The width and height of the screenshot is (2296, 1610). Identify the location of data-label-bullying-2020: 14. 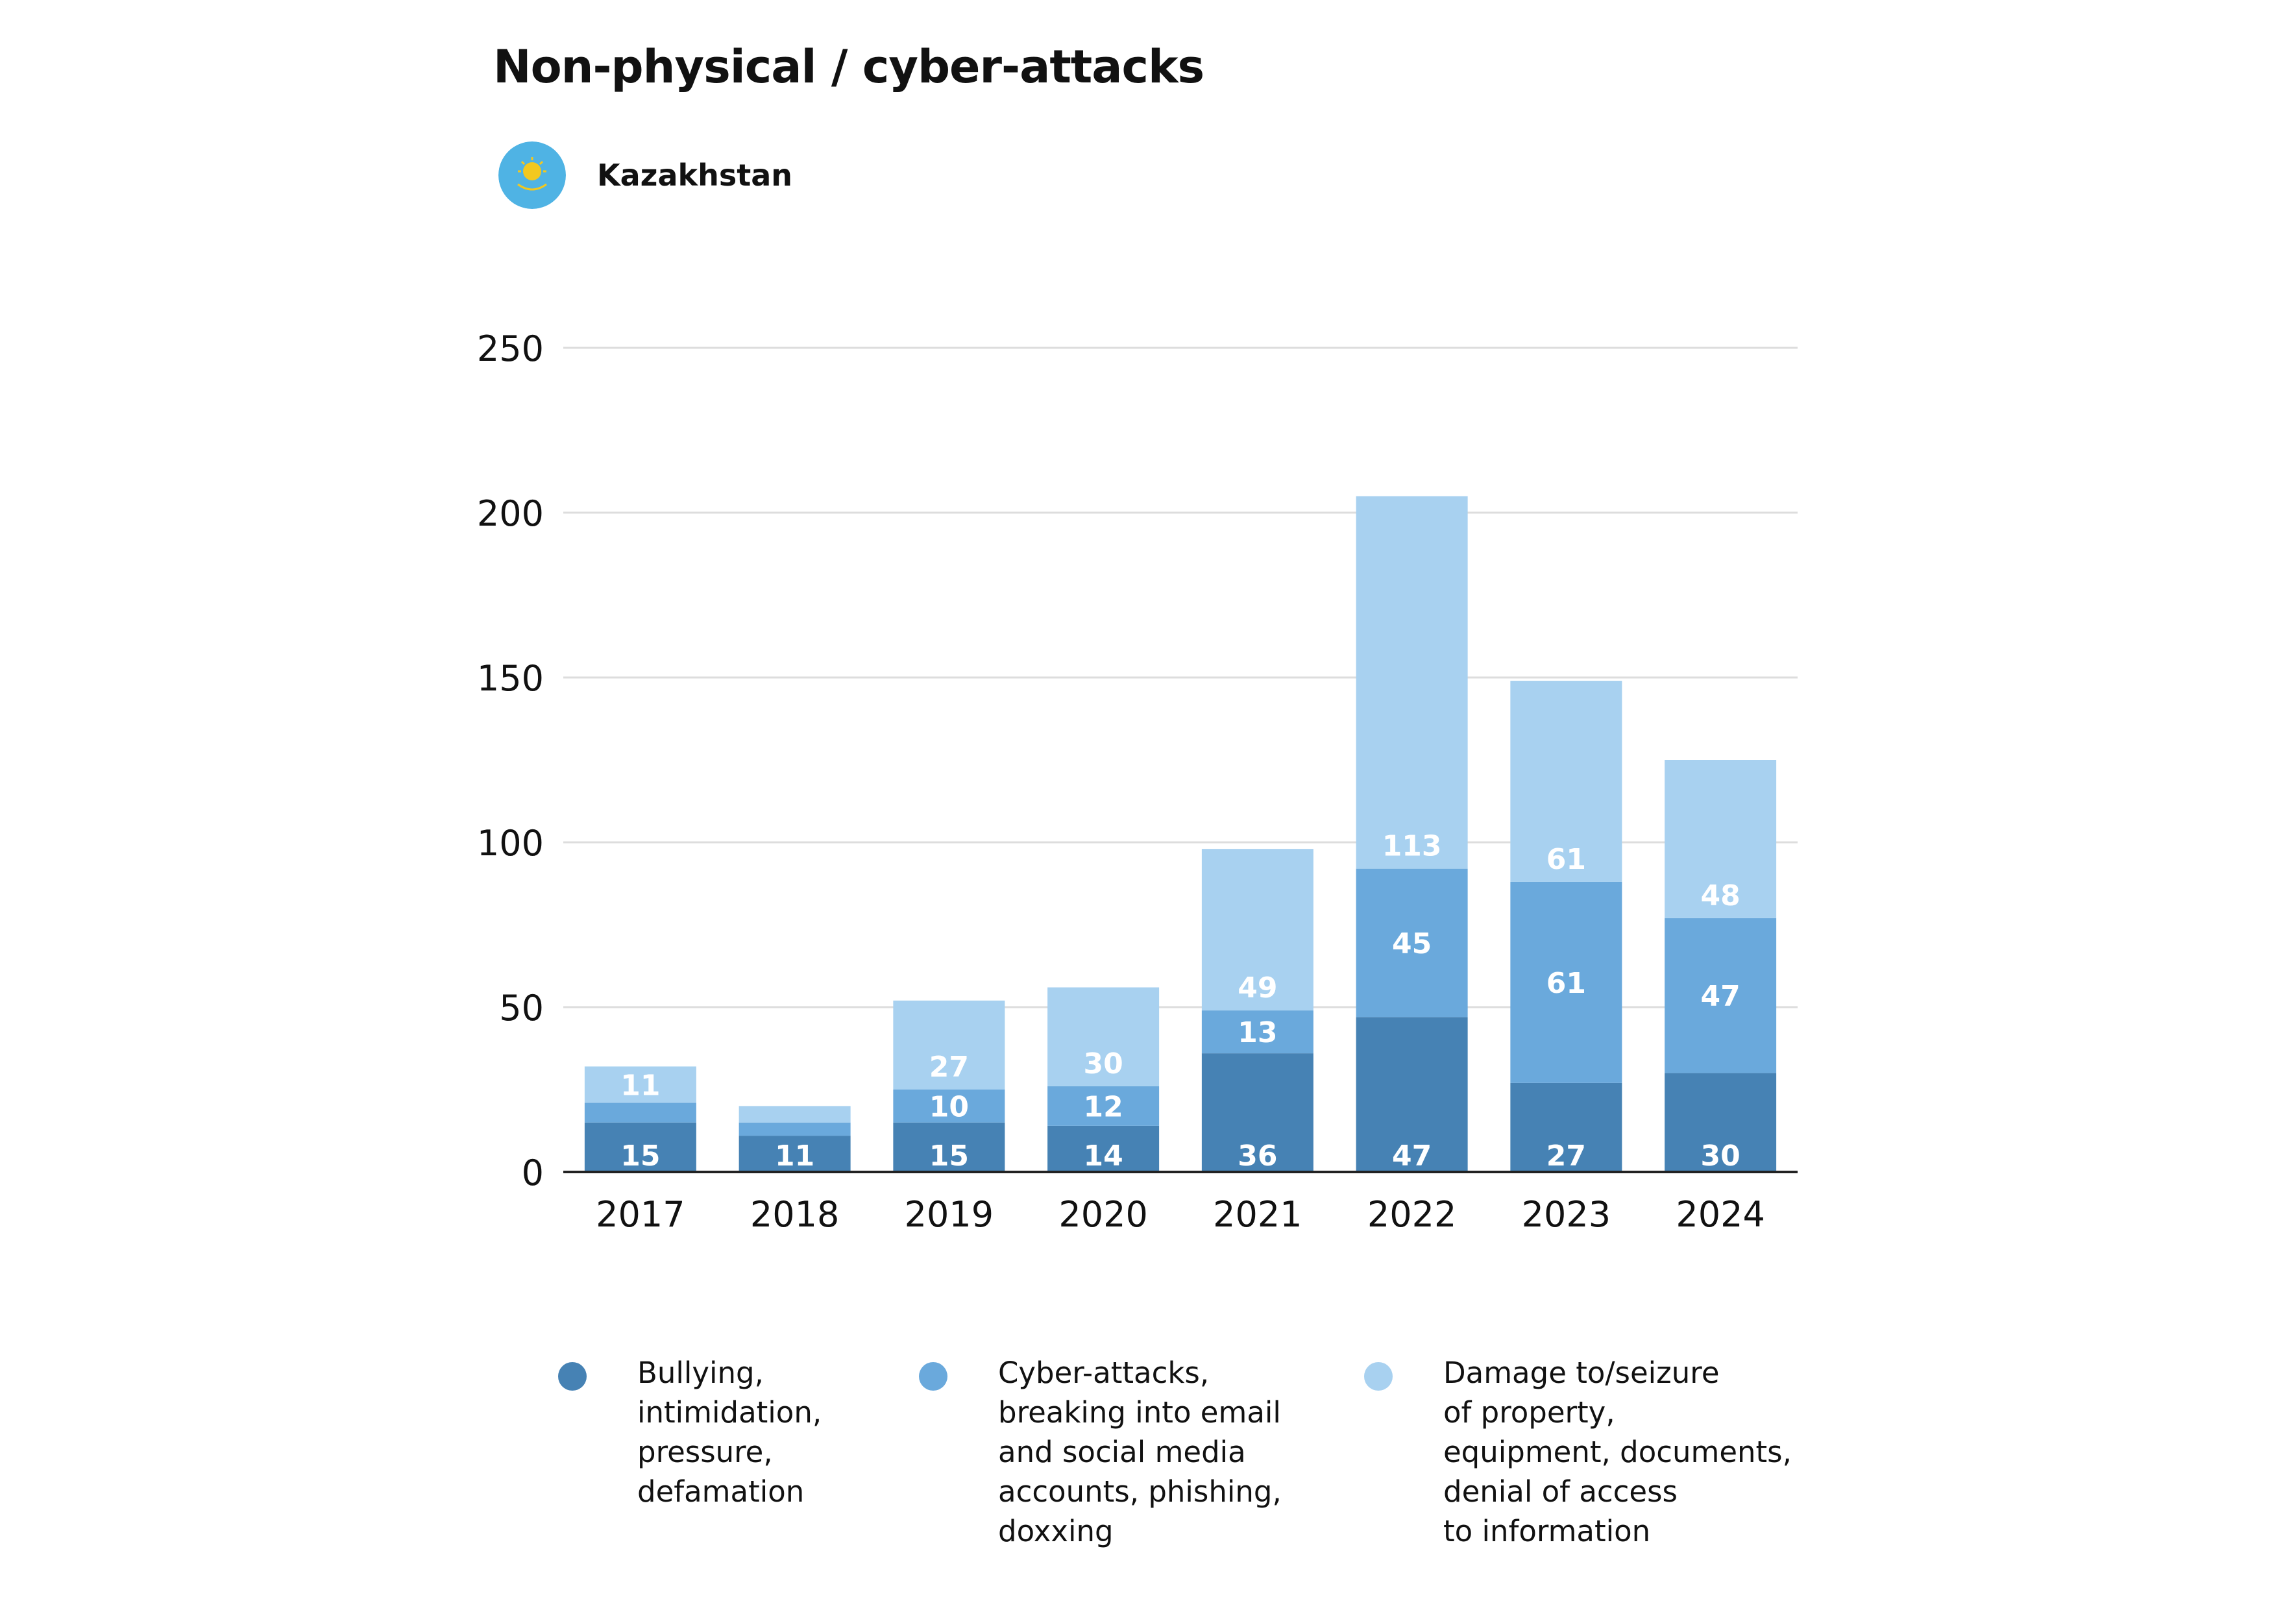
(1103, 1156).